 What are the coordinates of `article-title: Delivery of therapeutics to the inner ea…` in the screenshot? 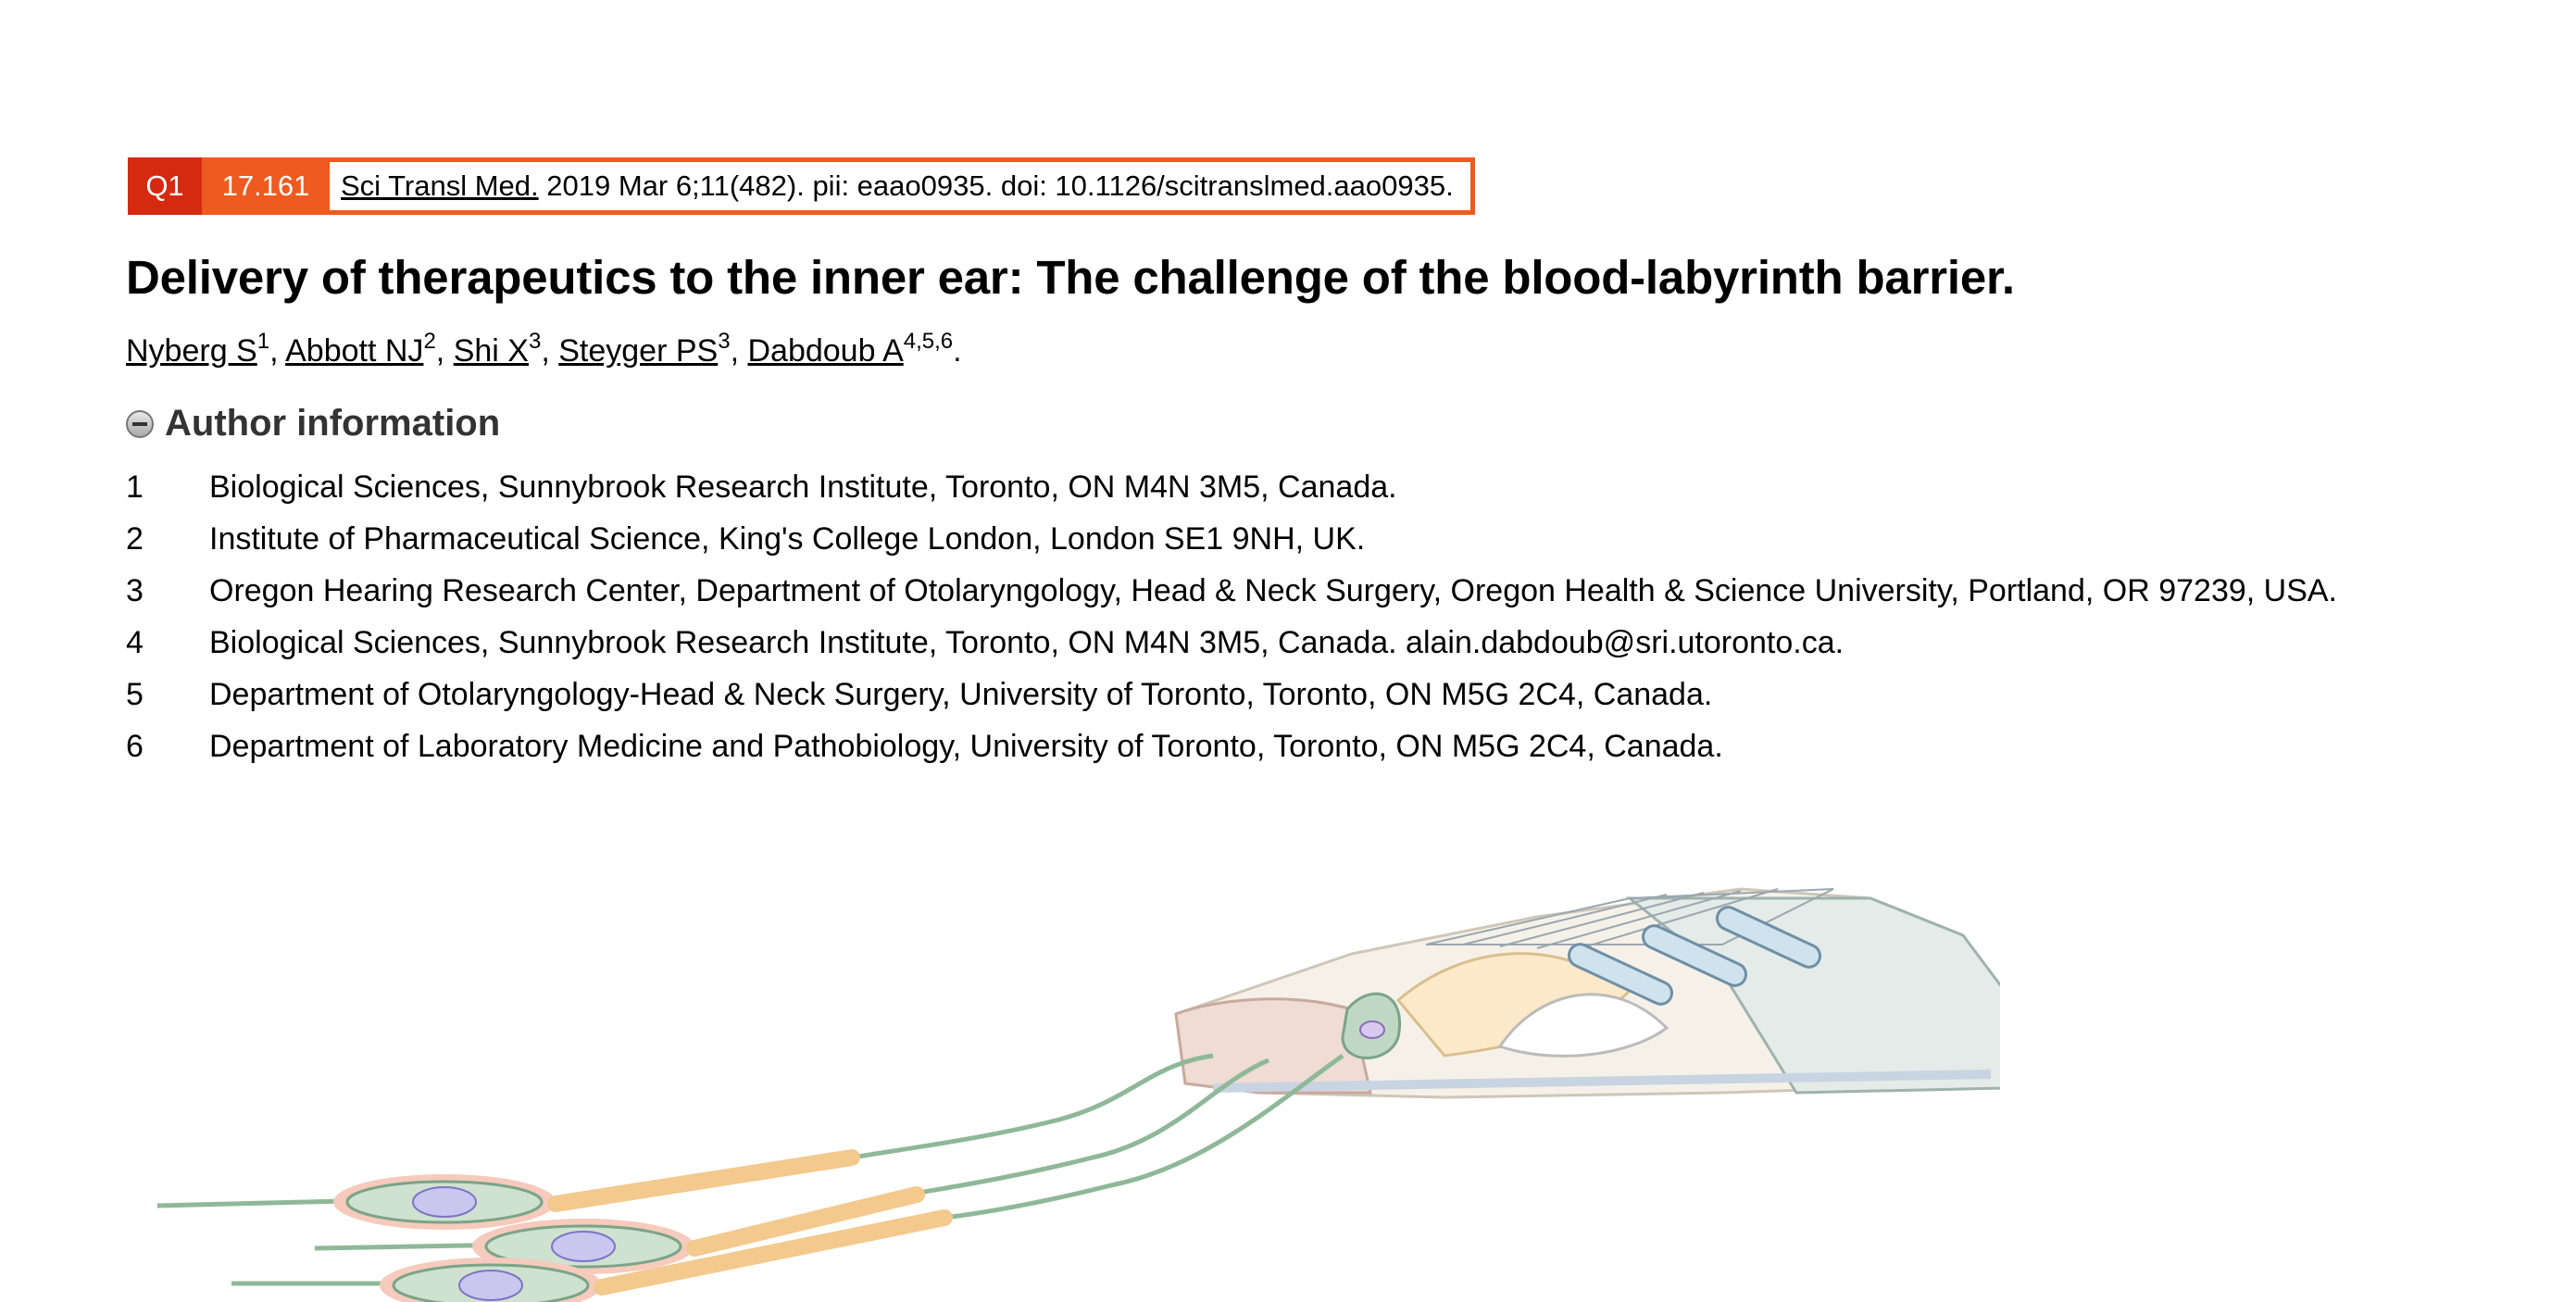 It's located at (1070, 277).